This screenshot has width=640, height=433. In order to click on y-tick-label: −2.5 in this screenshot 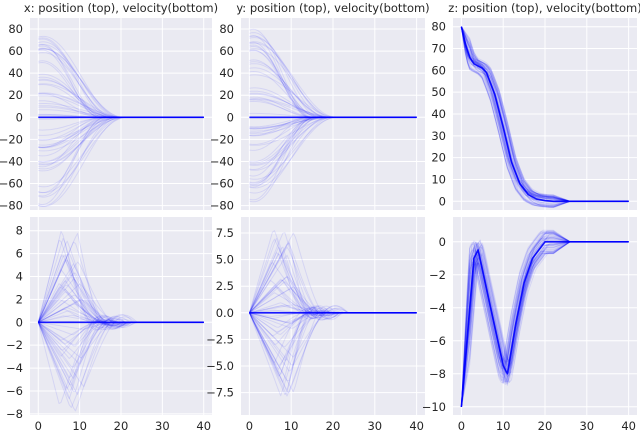, I will do `click(220, 339)`.